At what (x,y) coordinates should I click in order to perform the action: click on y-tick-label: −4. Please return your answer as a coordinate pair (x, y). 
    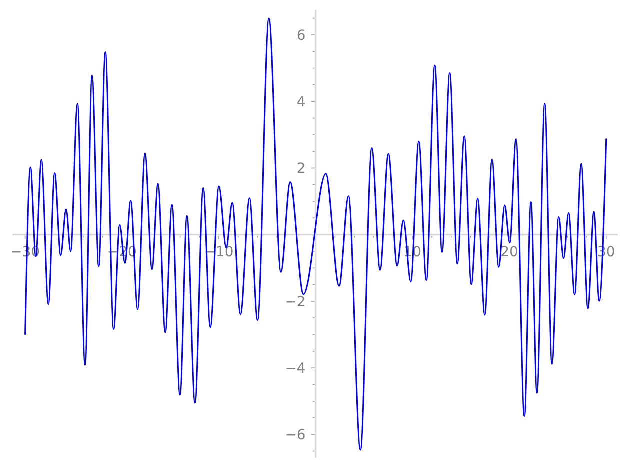
    Looking at the image, I should click on (295, 368).